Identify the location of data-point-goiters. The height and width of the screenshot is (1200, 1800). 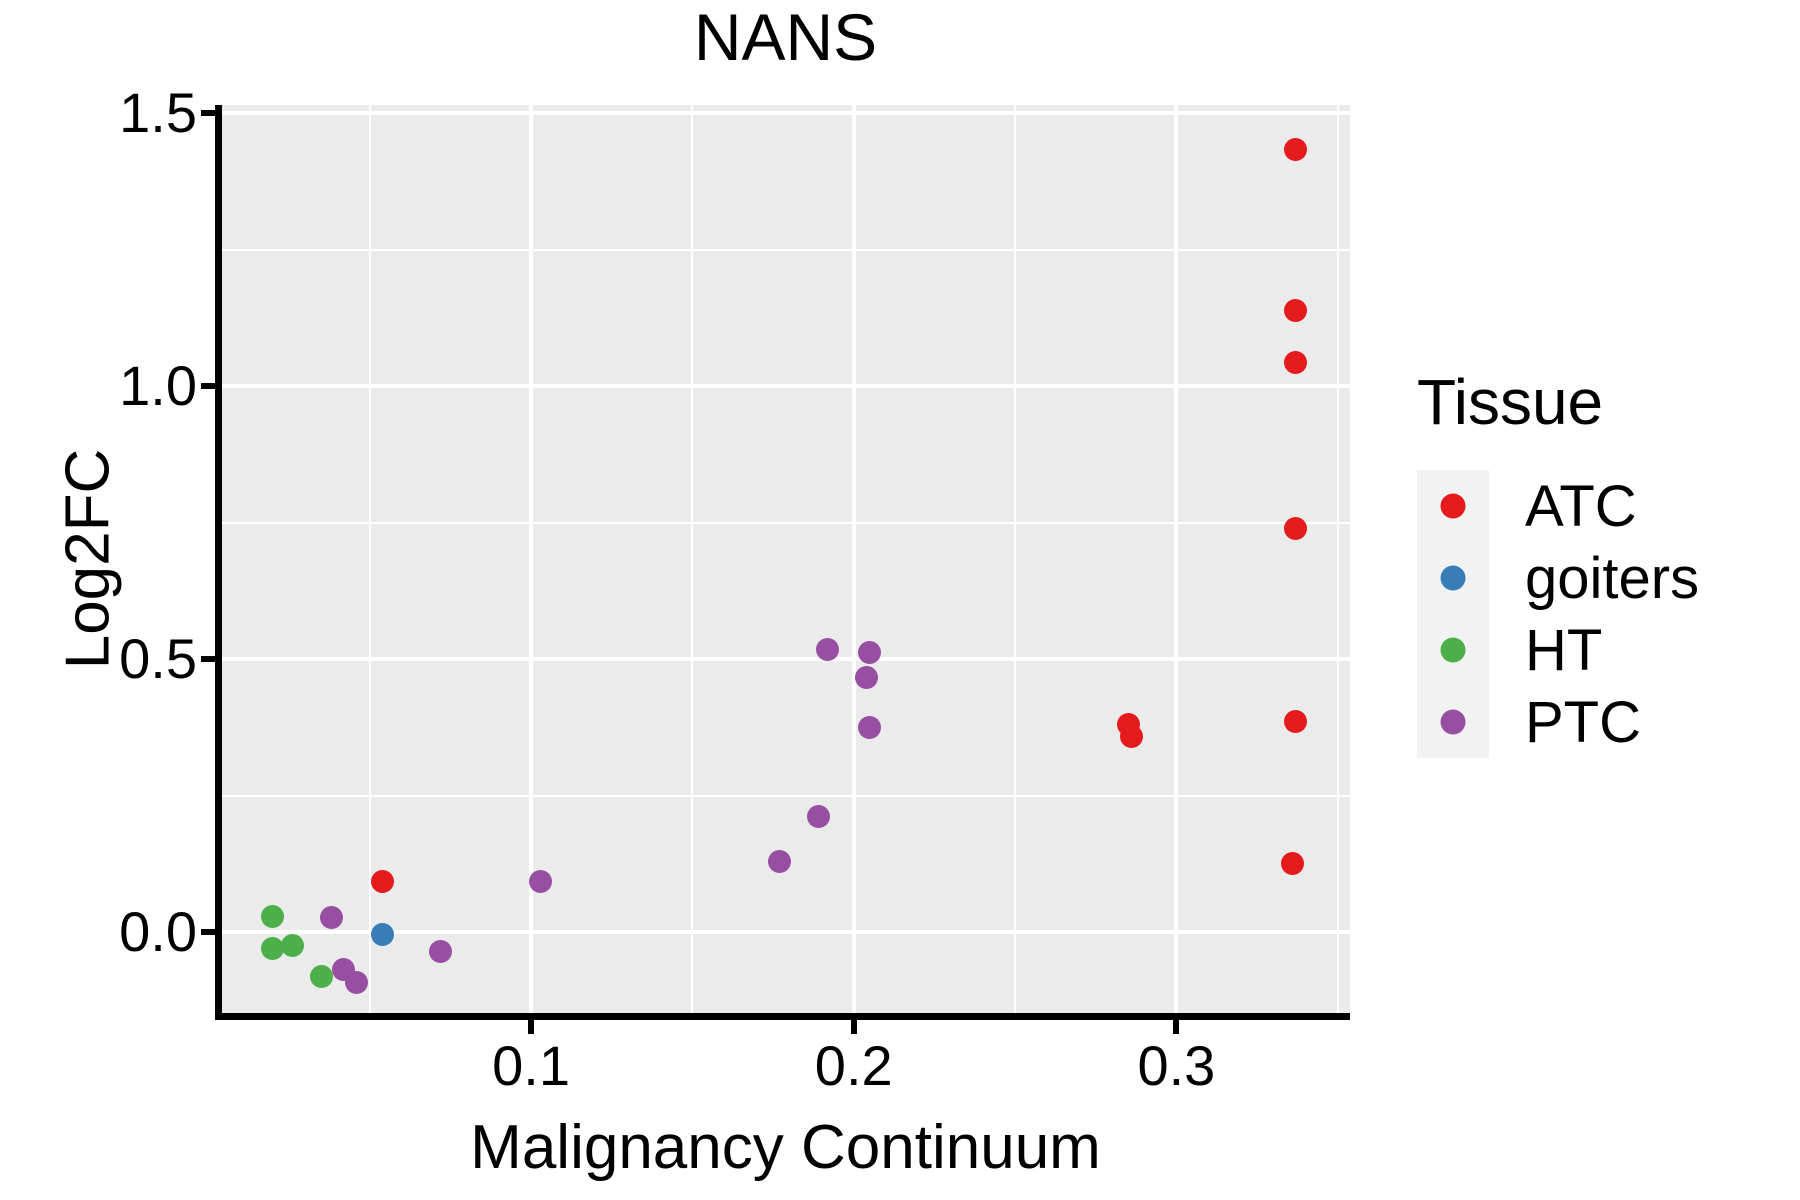
(383, 934).